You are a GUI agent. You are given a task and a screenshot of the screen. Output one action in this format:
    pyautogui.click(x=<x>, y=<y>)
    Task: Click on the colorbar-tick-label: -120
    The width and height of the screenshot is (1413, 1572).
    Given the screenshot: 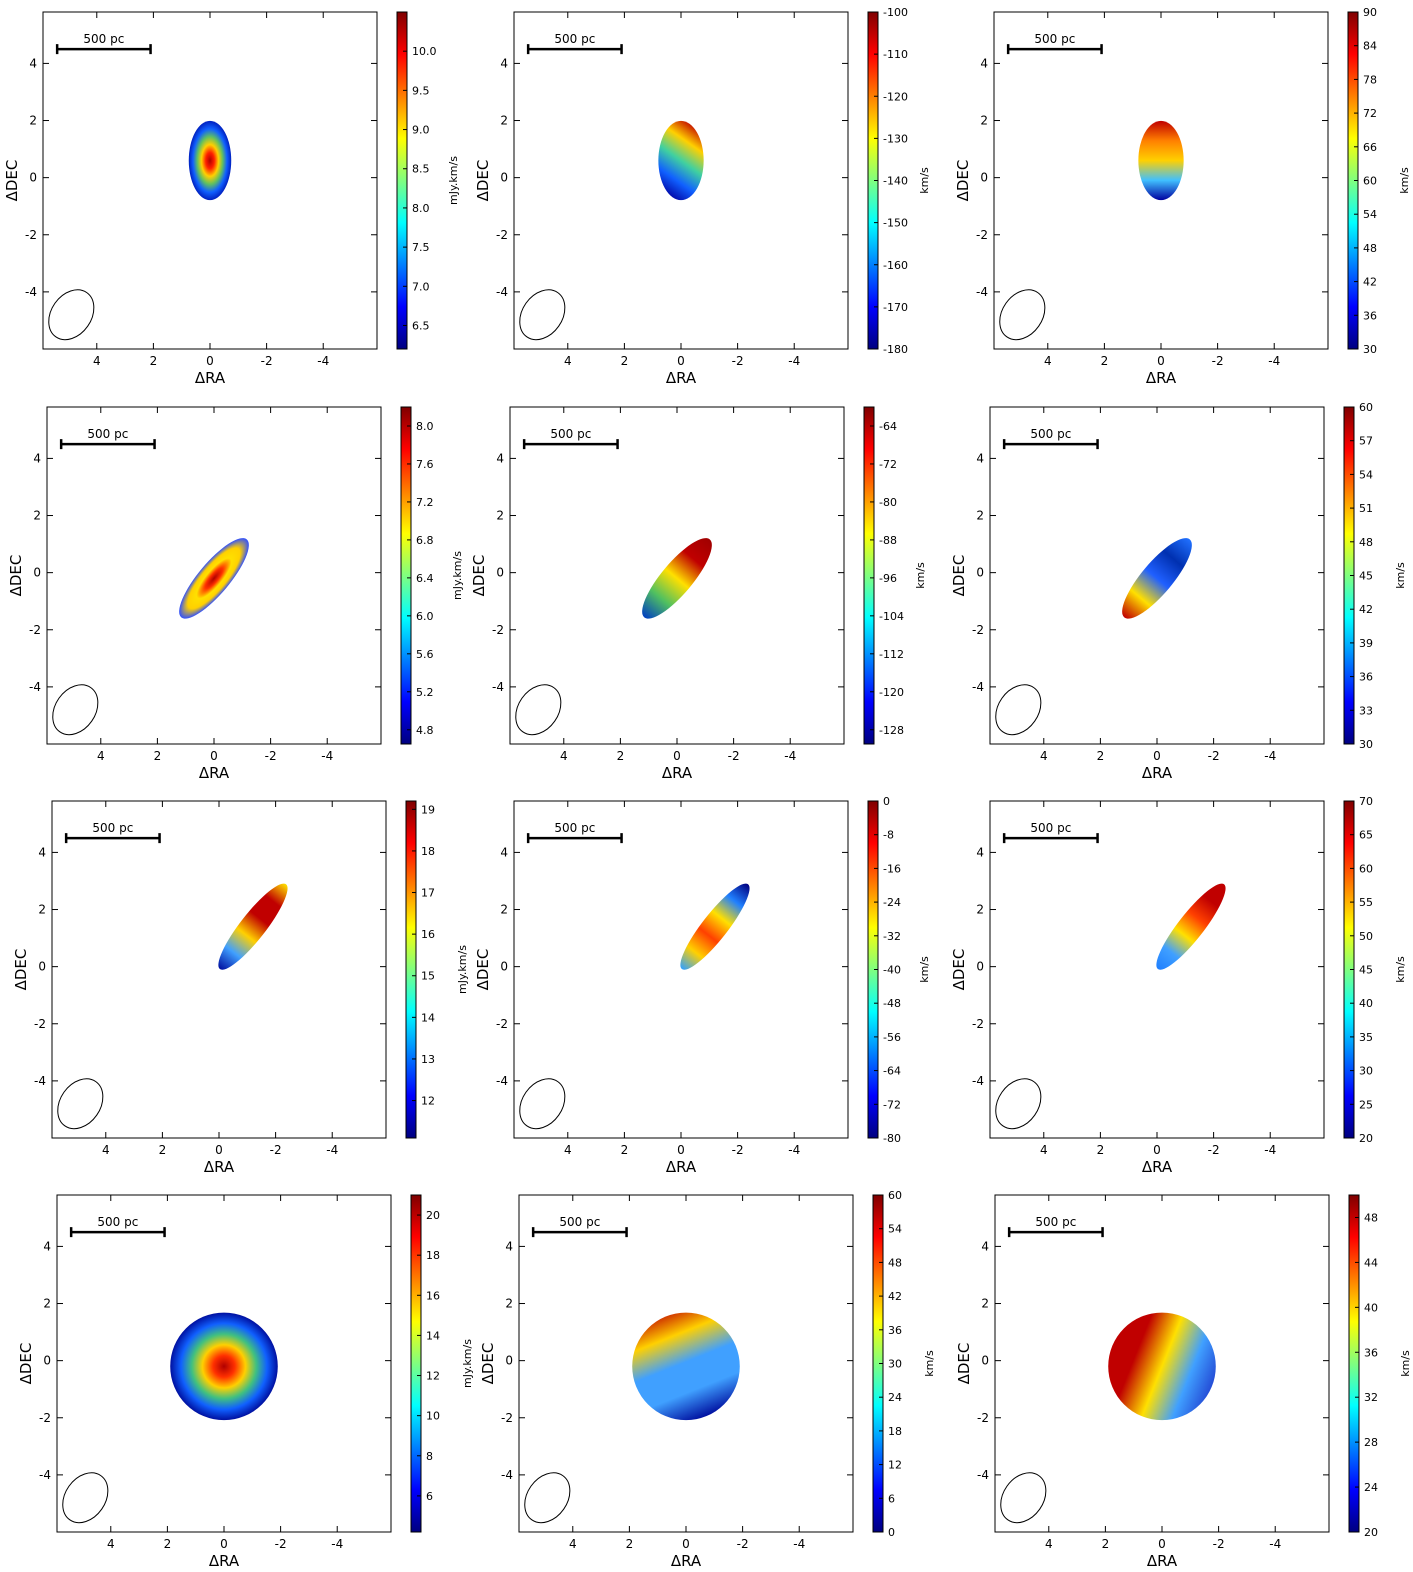 What is the action you would take?
    pyautogui.click(x=891, y=692)
    